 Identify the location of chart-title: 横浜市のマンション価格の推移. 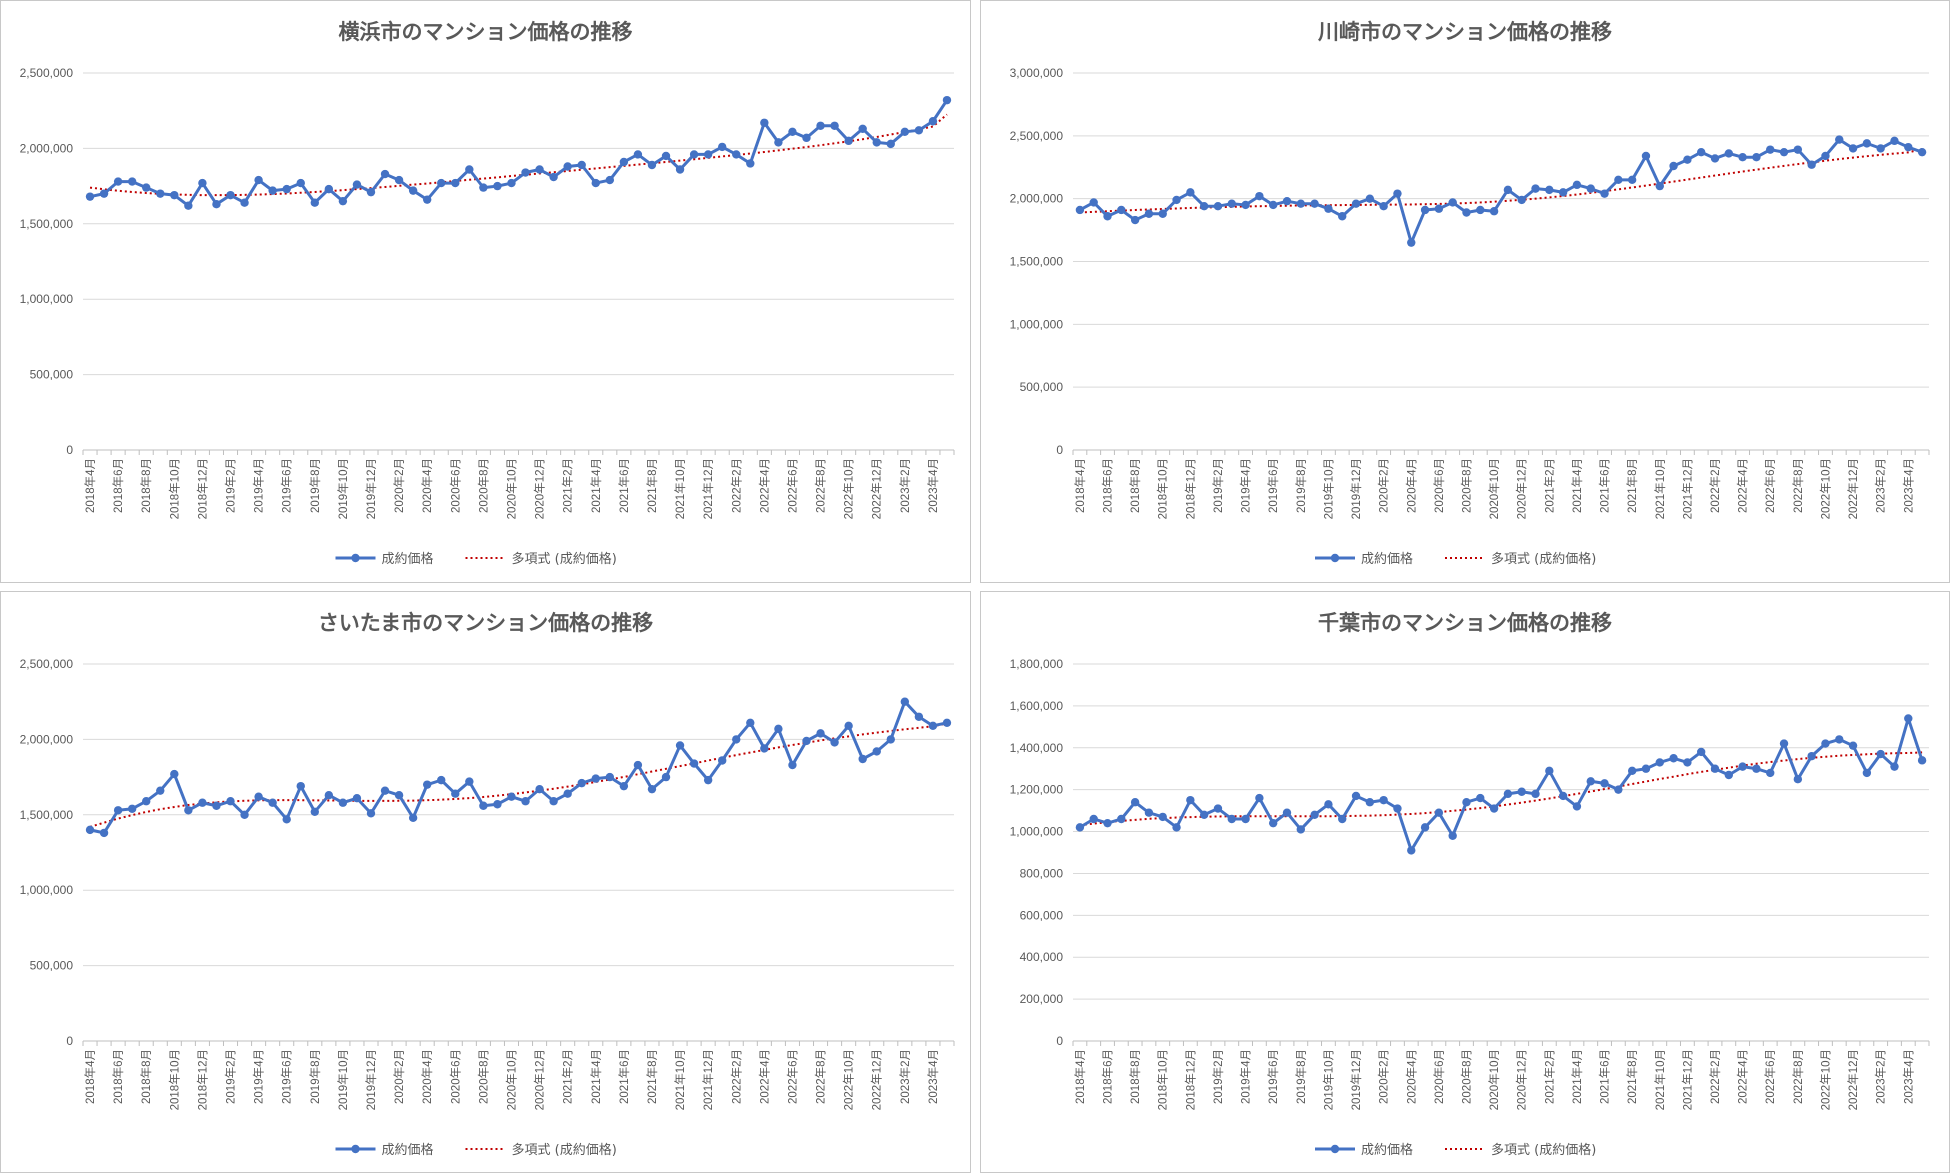
(486, 32).